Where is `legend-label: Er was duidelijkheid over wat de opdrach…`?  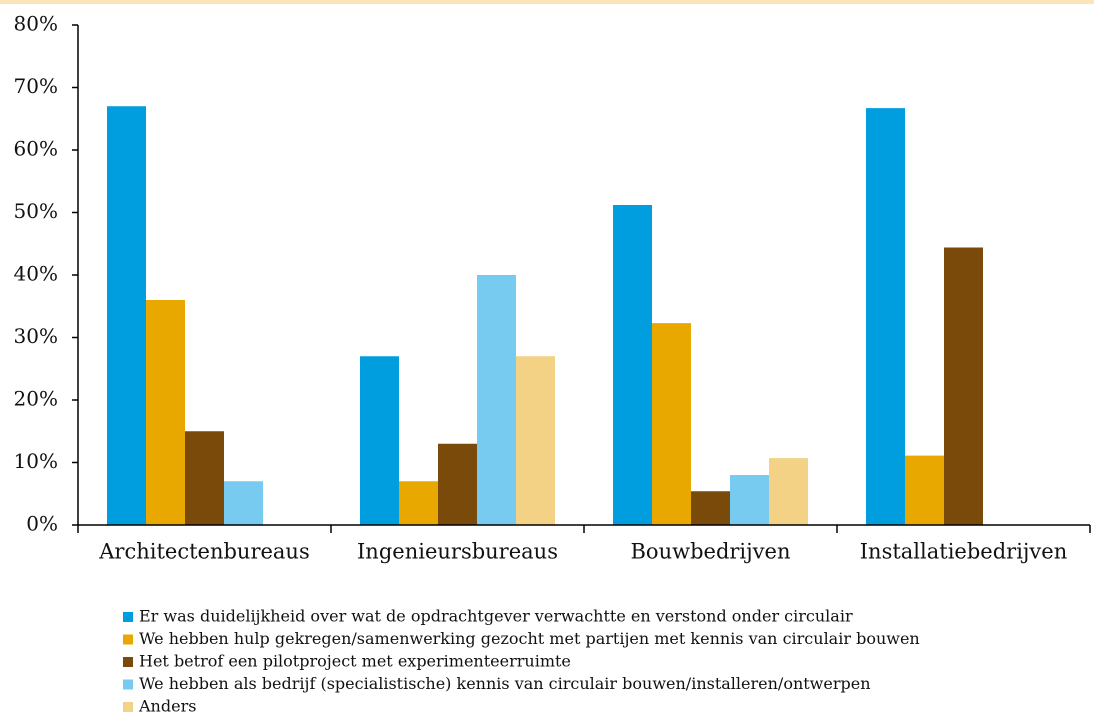
legend-label: Er was duidelijkheid over wat de opdrach… is located at coordinates (496, 616).